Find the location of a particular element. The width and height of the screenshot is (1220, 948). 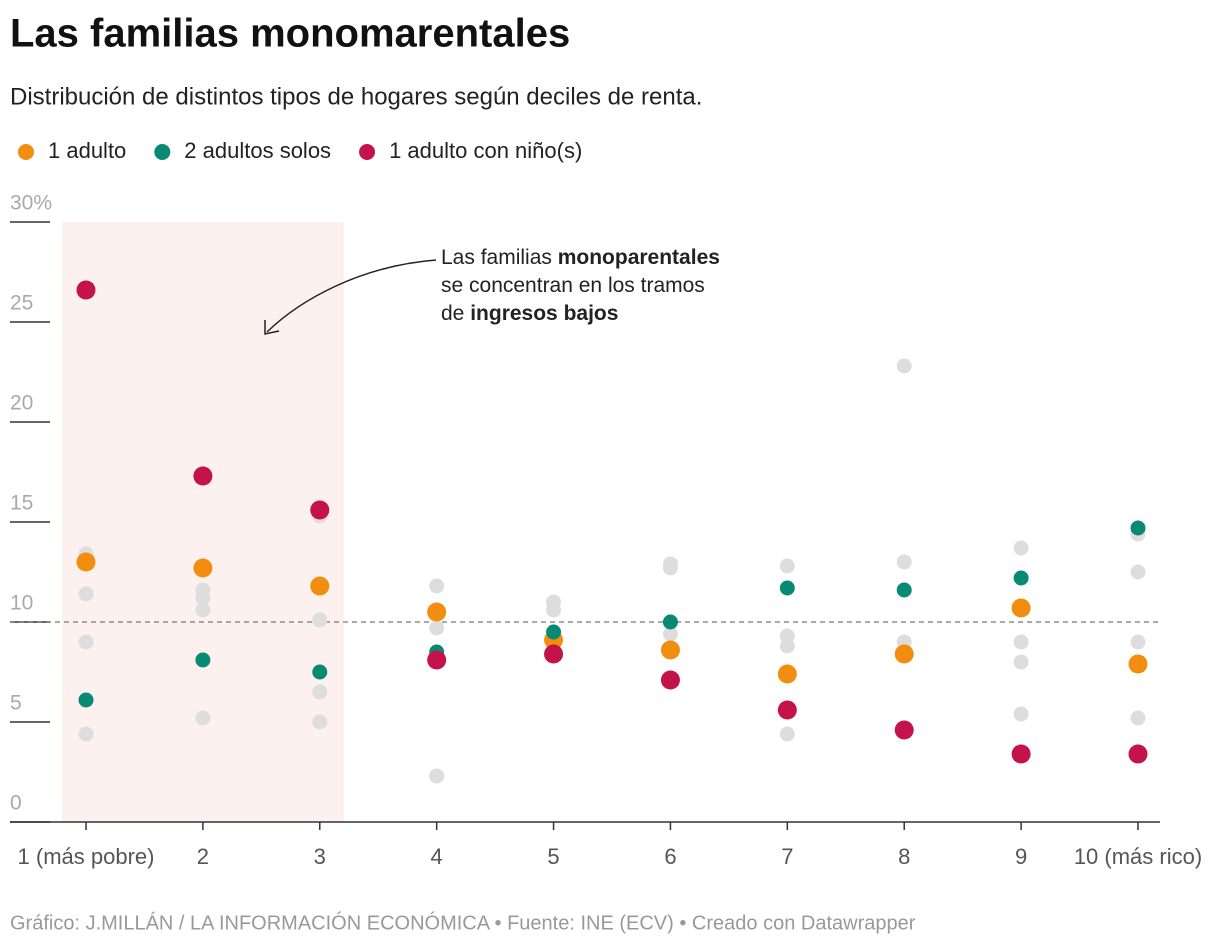

annotation-segment: ingresos bajos is located at coordinates (544, 313).